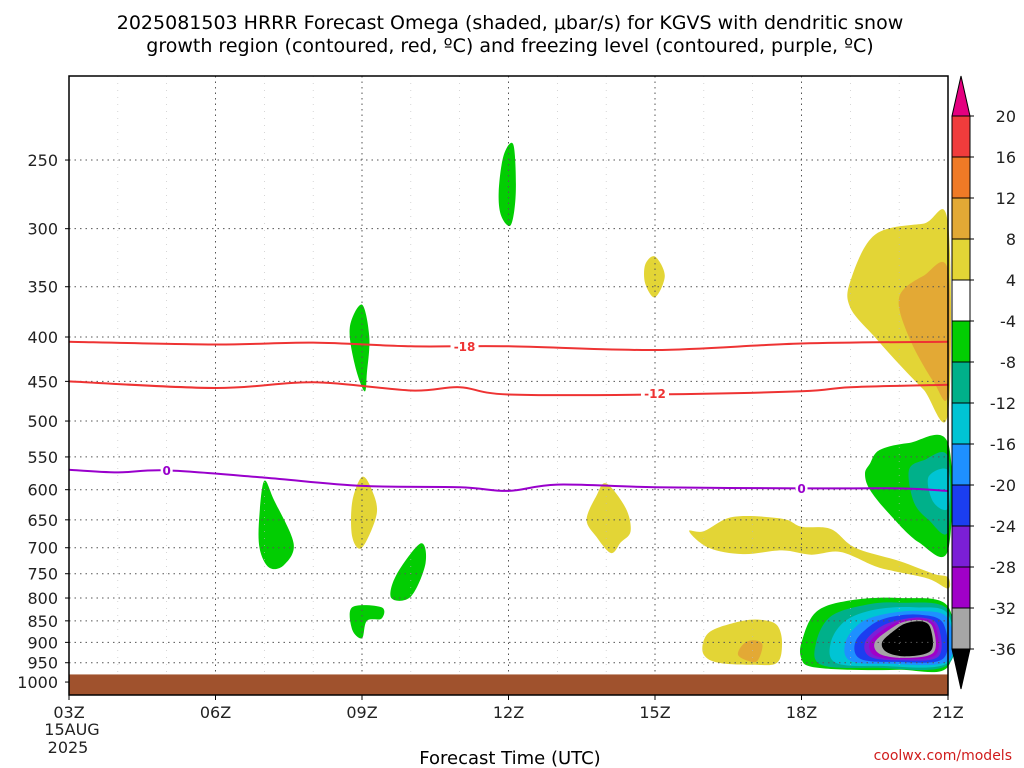  I want to click on y-tick-label: 900, so click(42, 642).